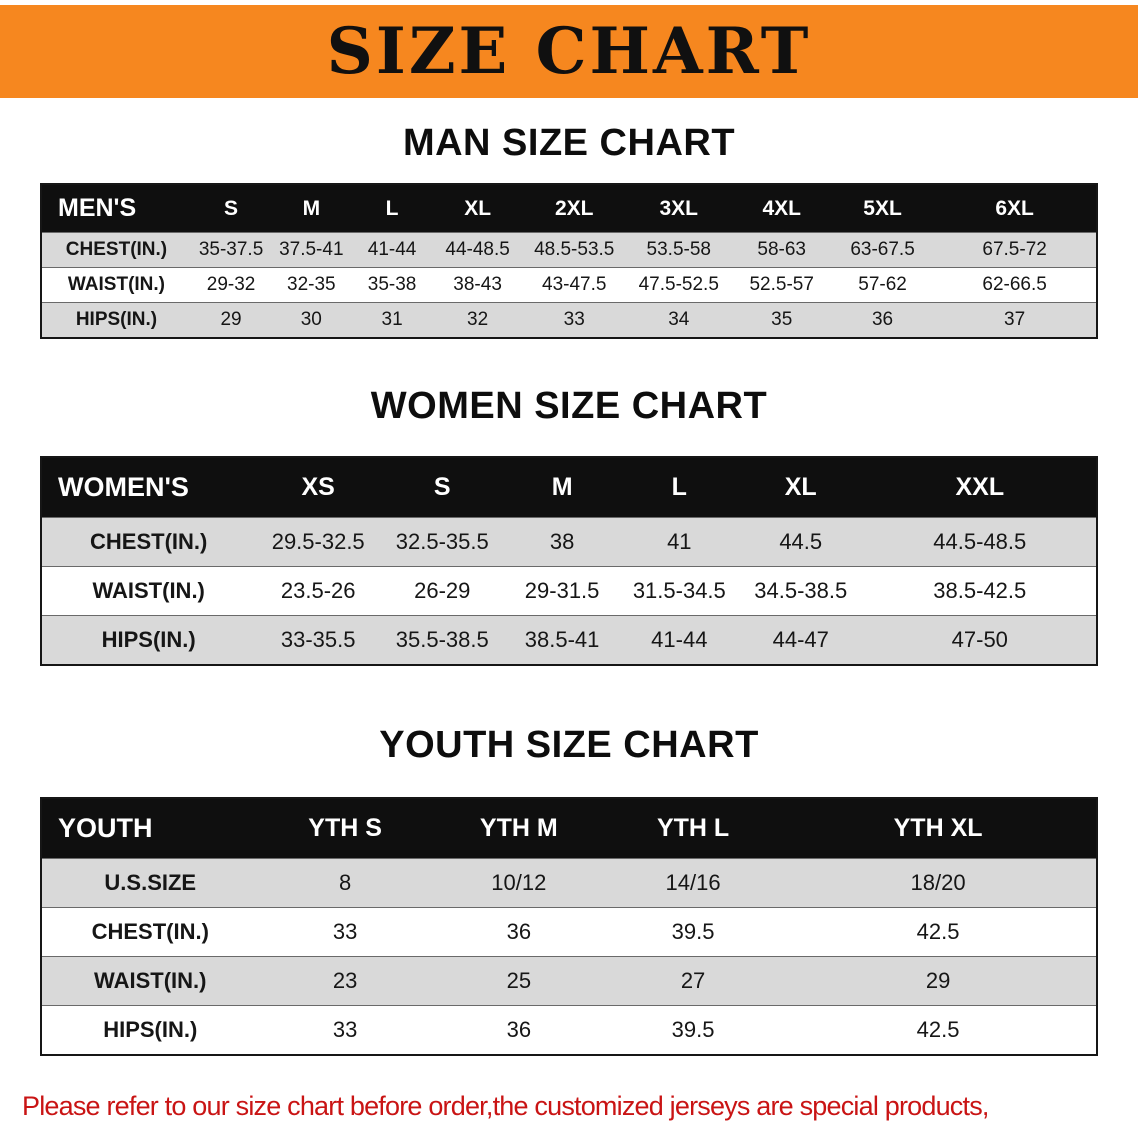 The width and height of the screenshot is (1138, 1132). Describe the element at coordinates (569, 406) in the screenshot. I see `women-chart-heading: WOMEN SIZE CHART` at that location.